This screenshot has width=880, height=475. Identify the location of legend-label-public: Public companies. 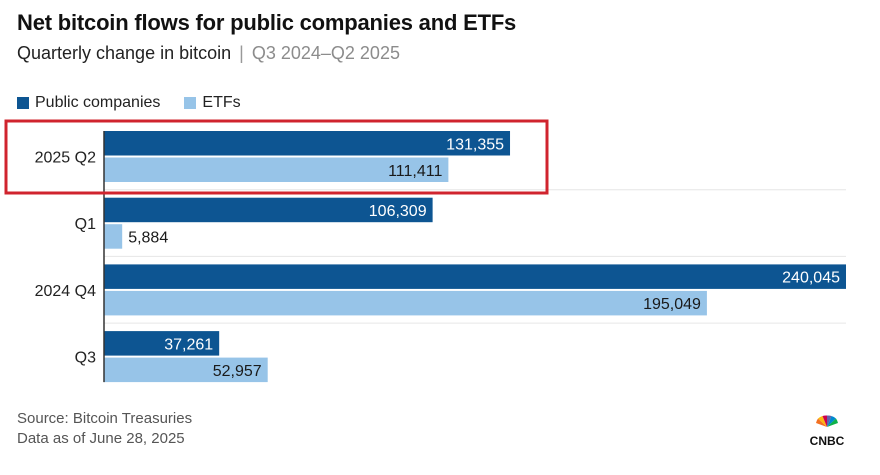
(98, 102).